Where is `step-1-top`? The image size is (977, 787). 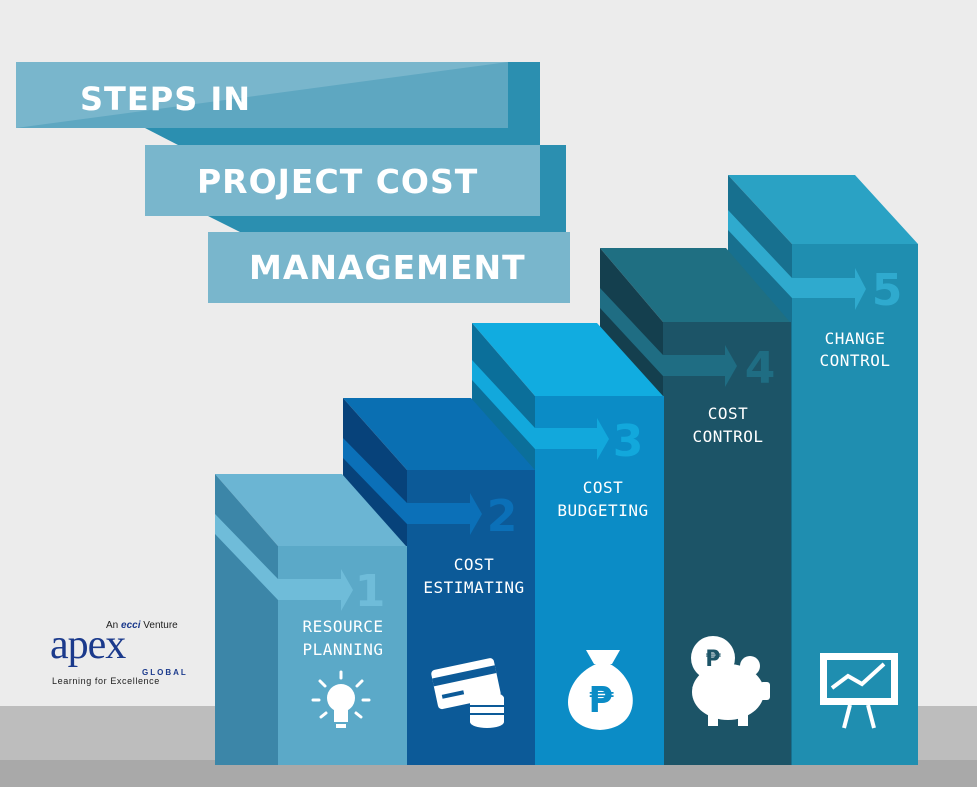
step-1-top is located at coordinates (310, 510).